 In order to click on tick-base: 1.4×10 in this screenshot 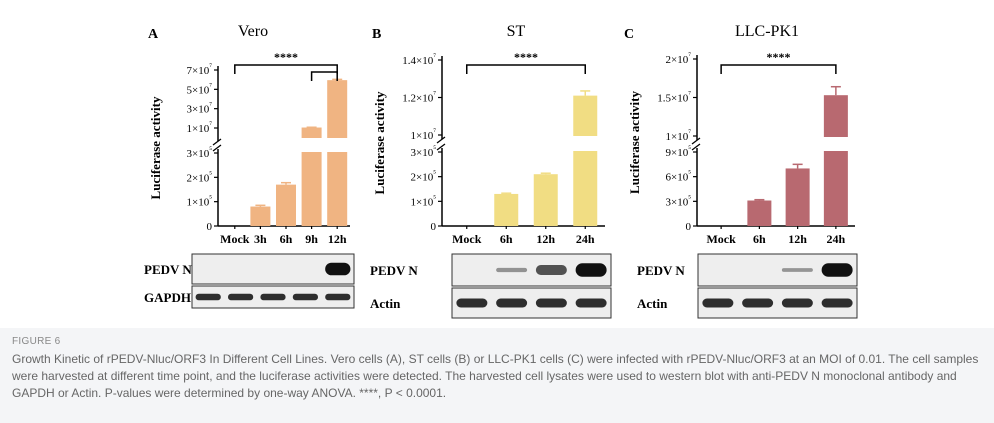, I will do `click(417, 61)`.